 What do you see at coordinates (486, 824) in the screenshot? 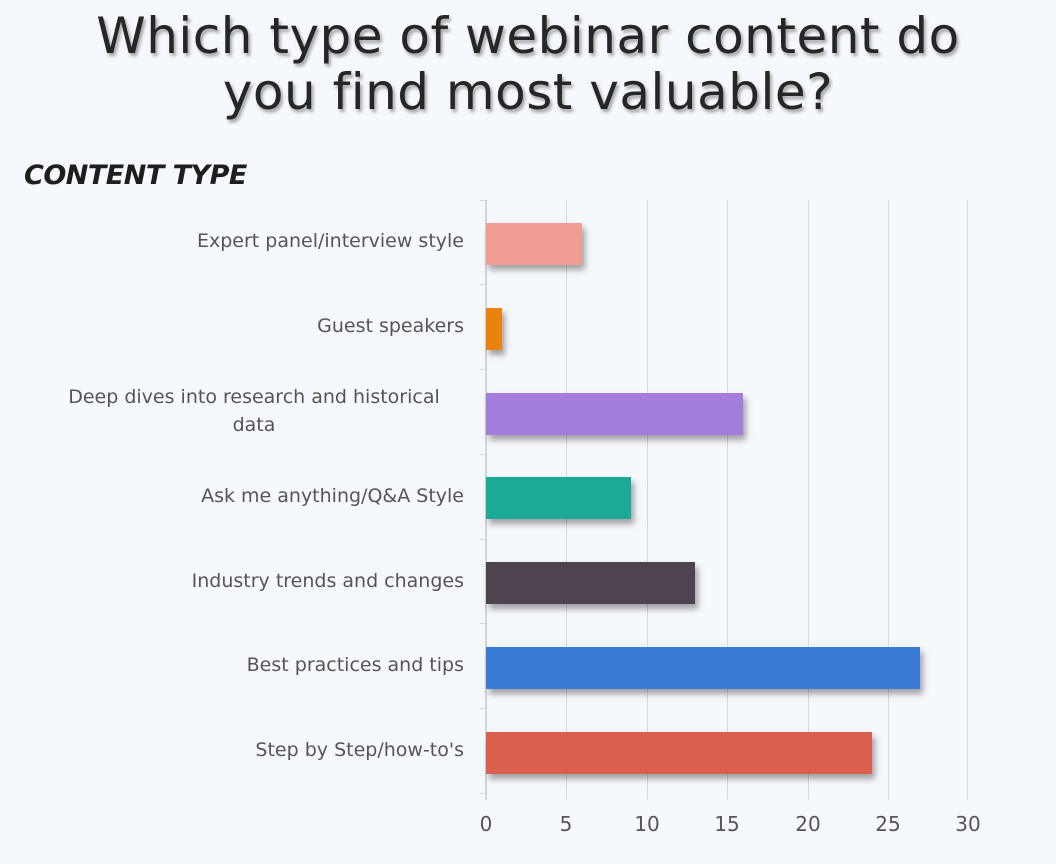
I see `x-tick-label: 0` at bounding box center [486, 824].